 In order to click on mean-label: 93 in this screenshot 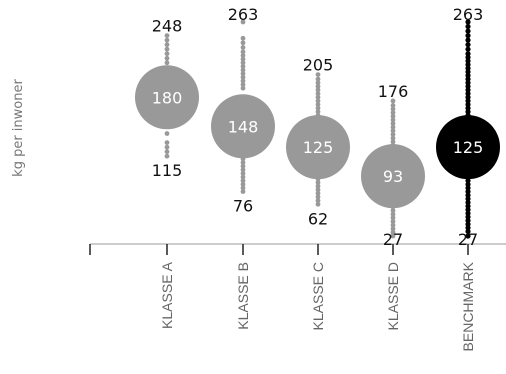, I will do `click(393, 176)`.